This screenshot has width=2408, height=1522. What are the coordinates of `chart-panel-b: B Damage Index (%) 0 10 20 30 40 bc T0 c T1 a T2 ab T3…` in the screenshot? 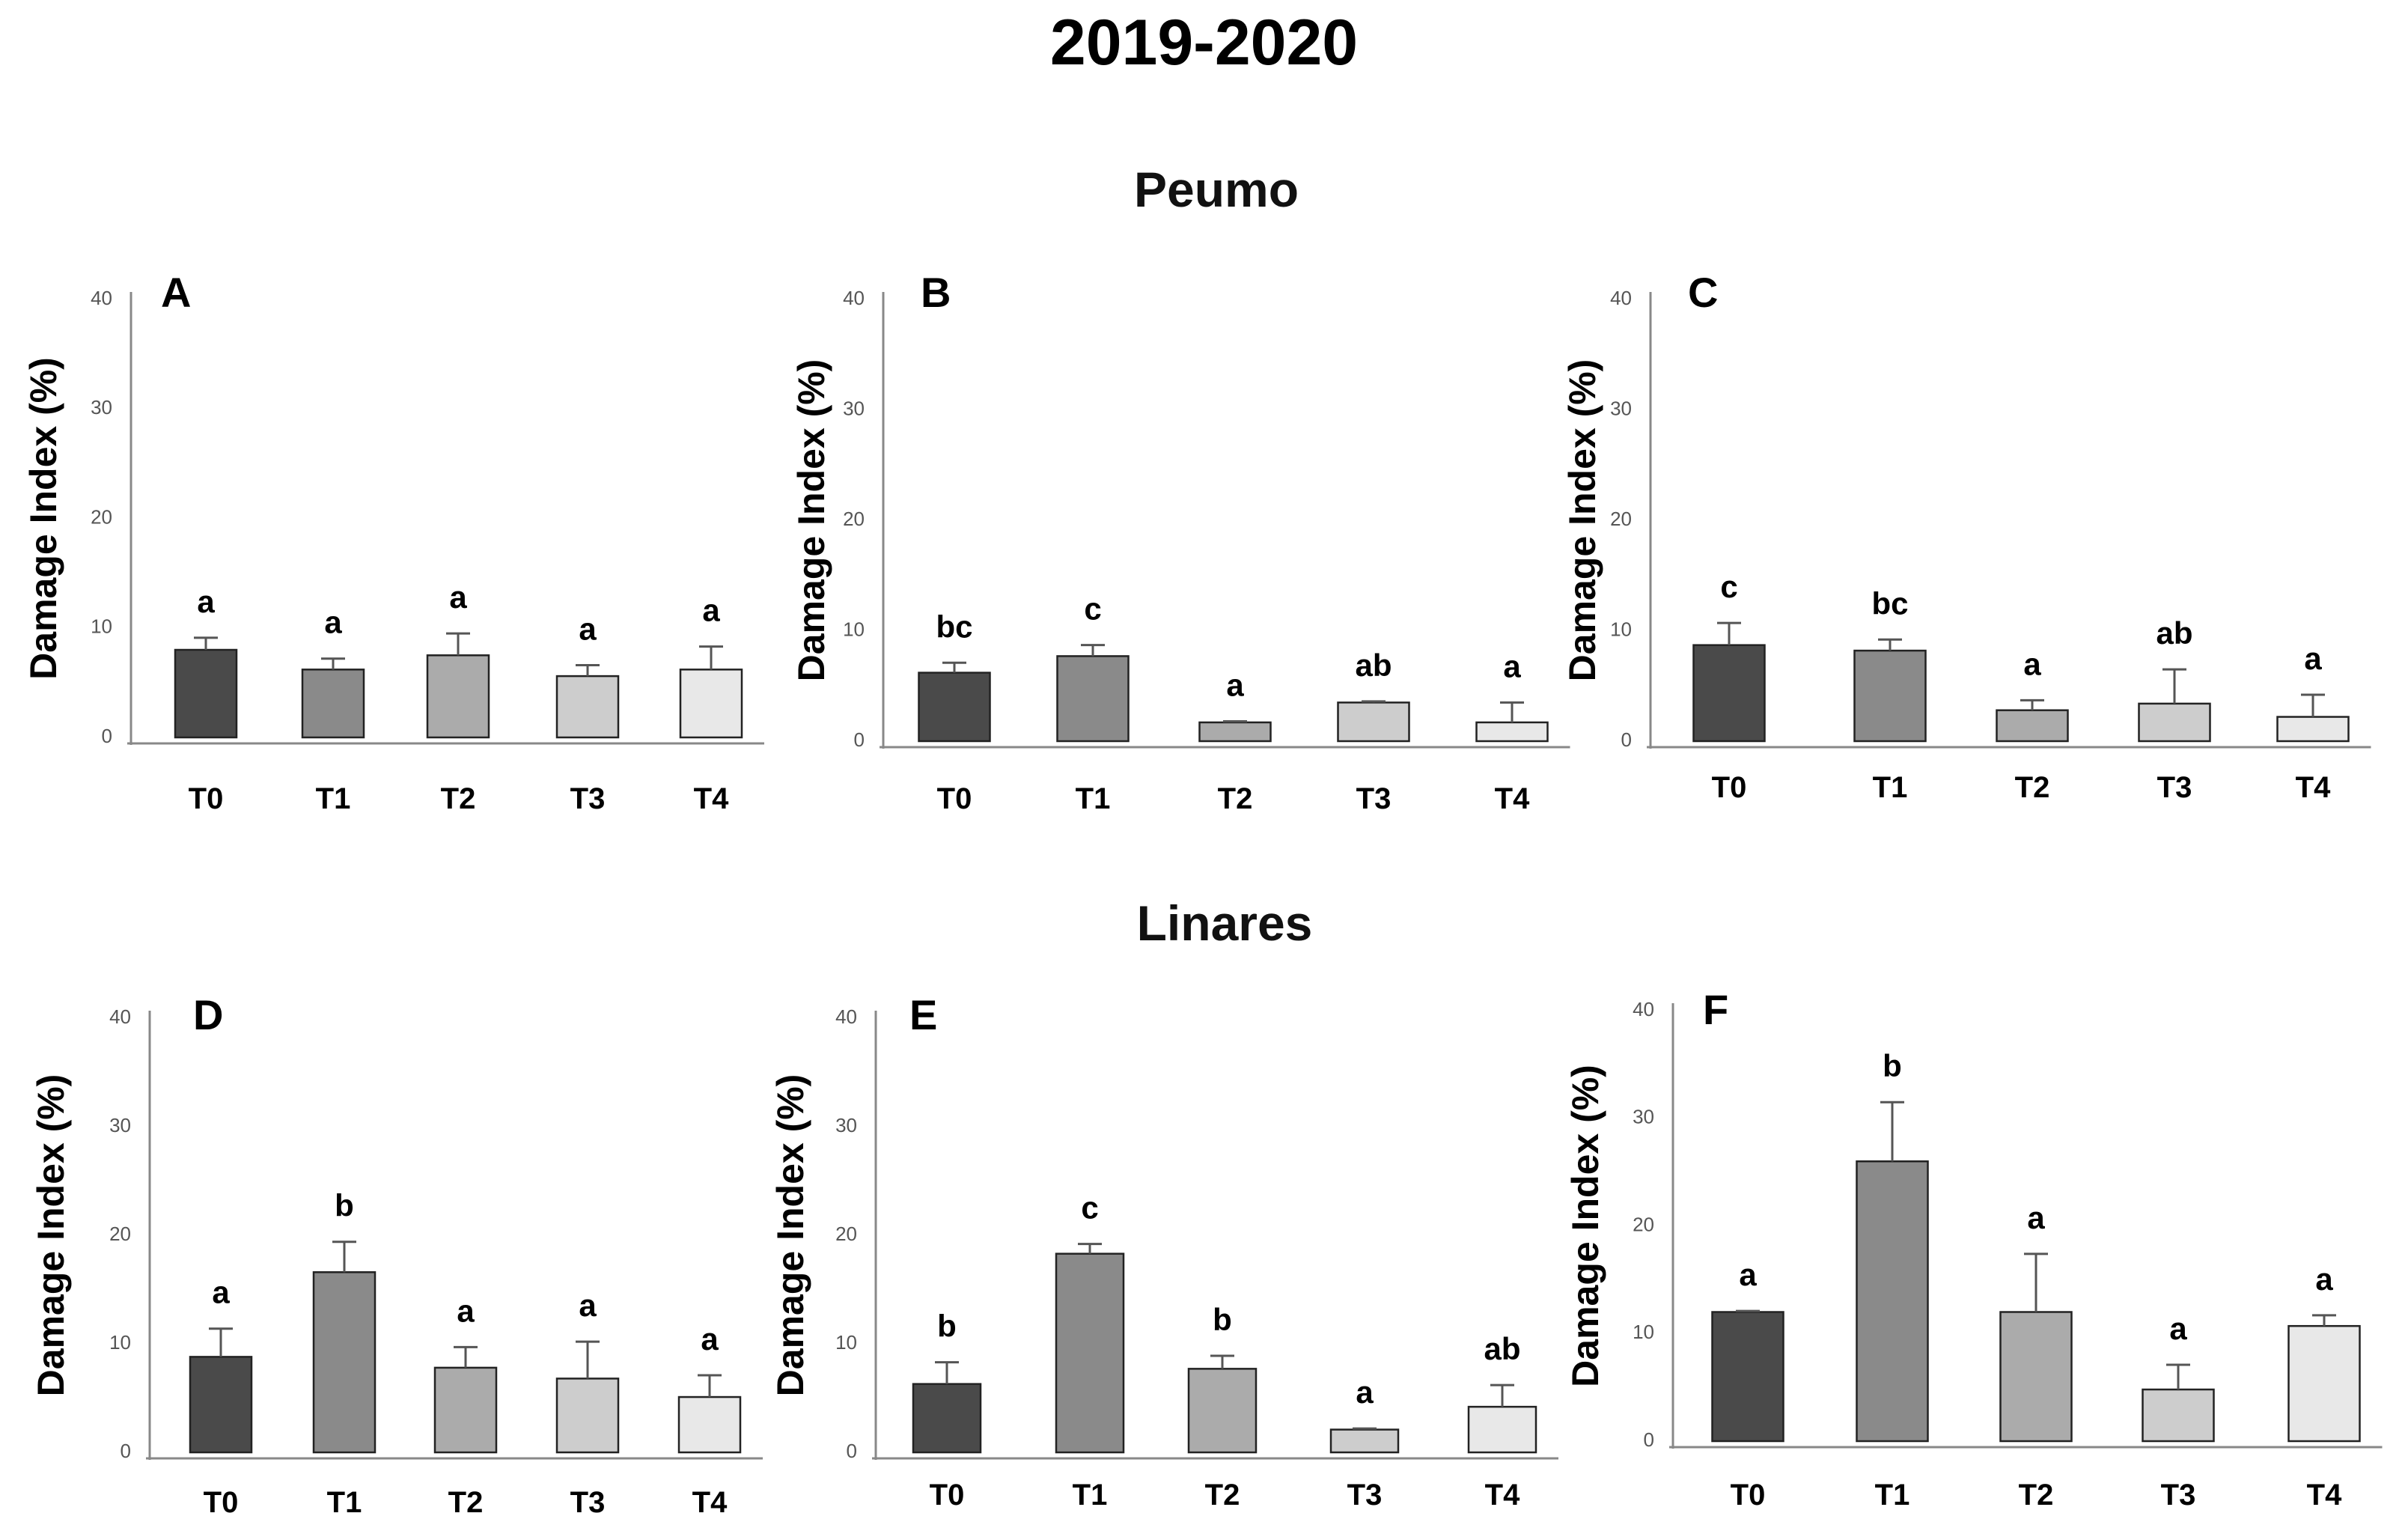 It's located at (1180, 542).